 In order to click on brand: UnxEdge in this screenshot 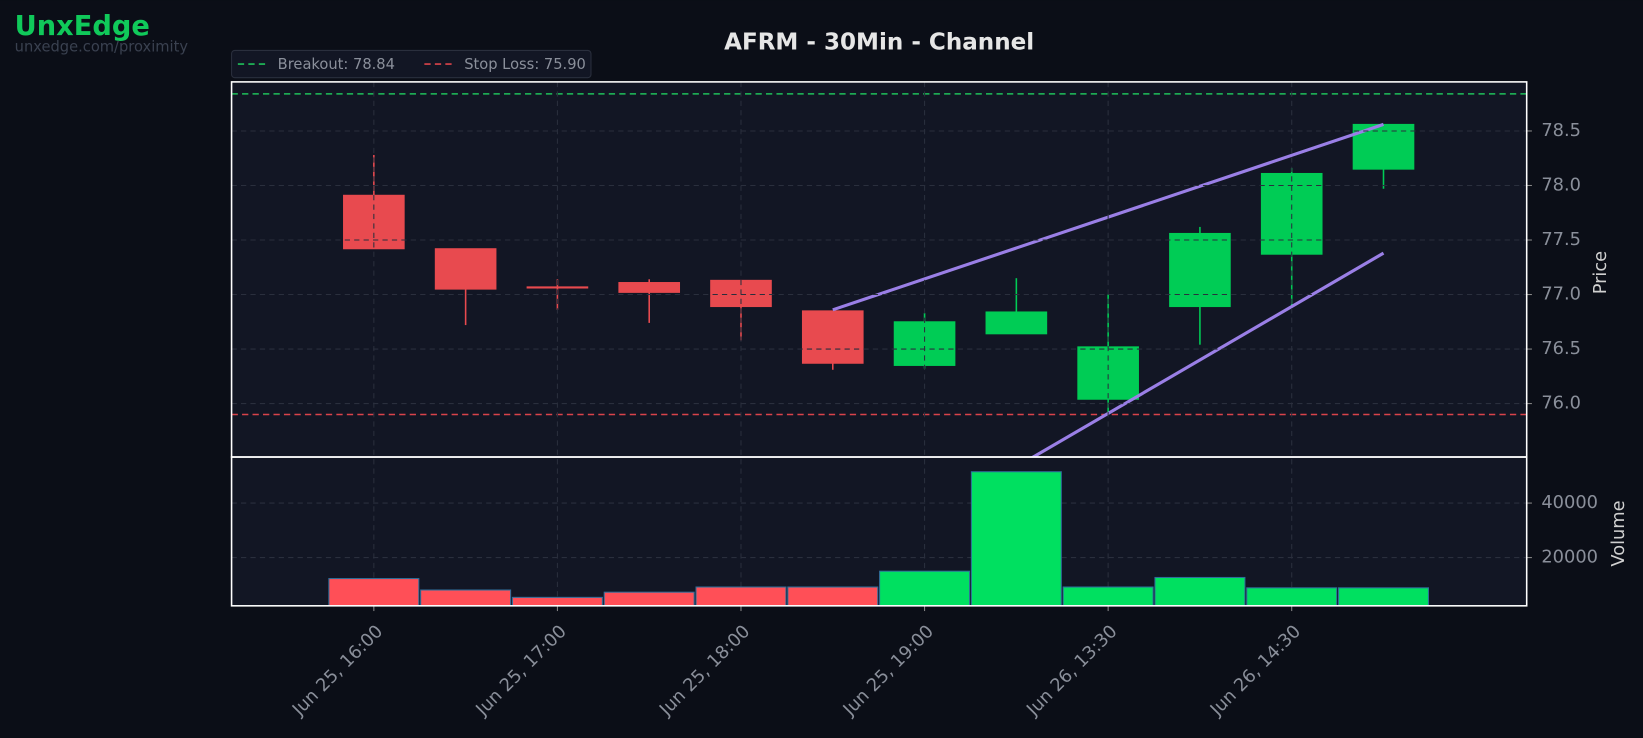, I will do `click(82, 26)`.